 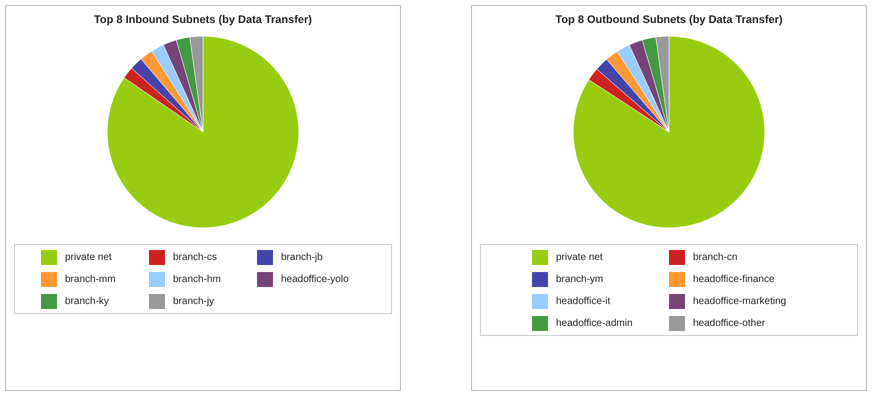 What do you see at coordinates (729, 323) in the screenshot?
I see `legend-label: headoffice-other` at bounding box center [729, 323].